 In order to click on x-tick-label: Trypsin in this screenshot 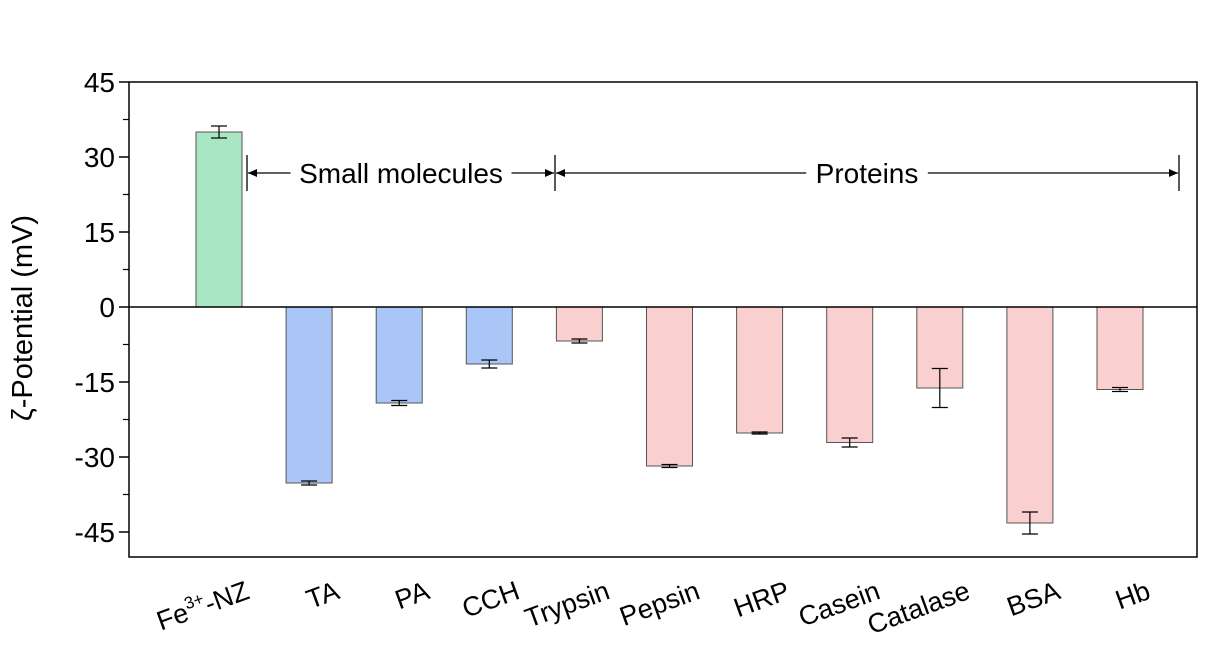, I will do `click(567, 604)`.